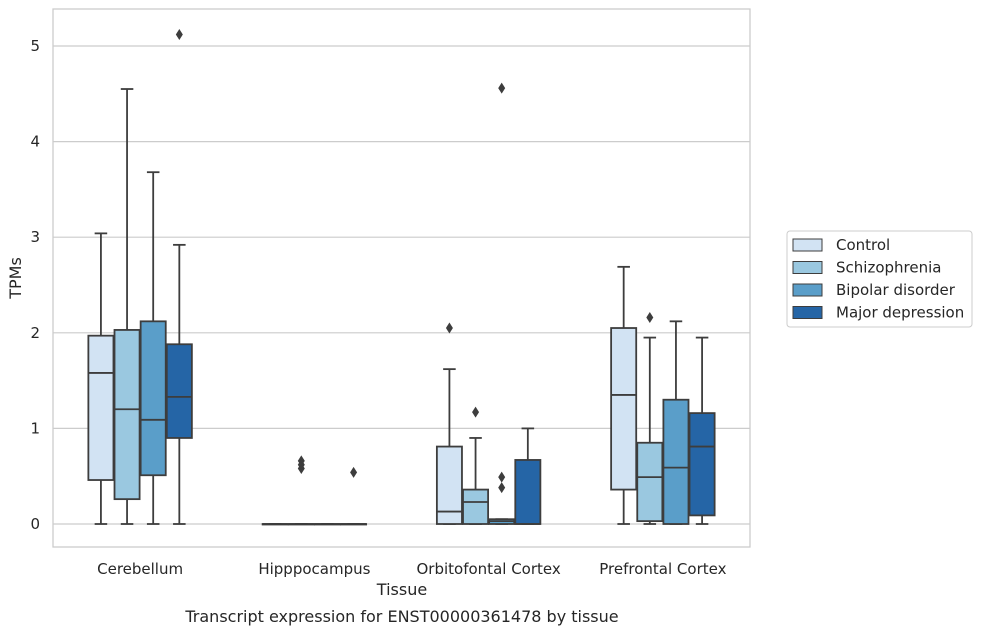  Describe the element at coordinates (35, 428) in the screenshot. I see `y-tick-label: 1` at that location.